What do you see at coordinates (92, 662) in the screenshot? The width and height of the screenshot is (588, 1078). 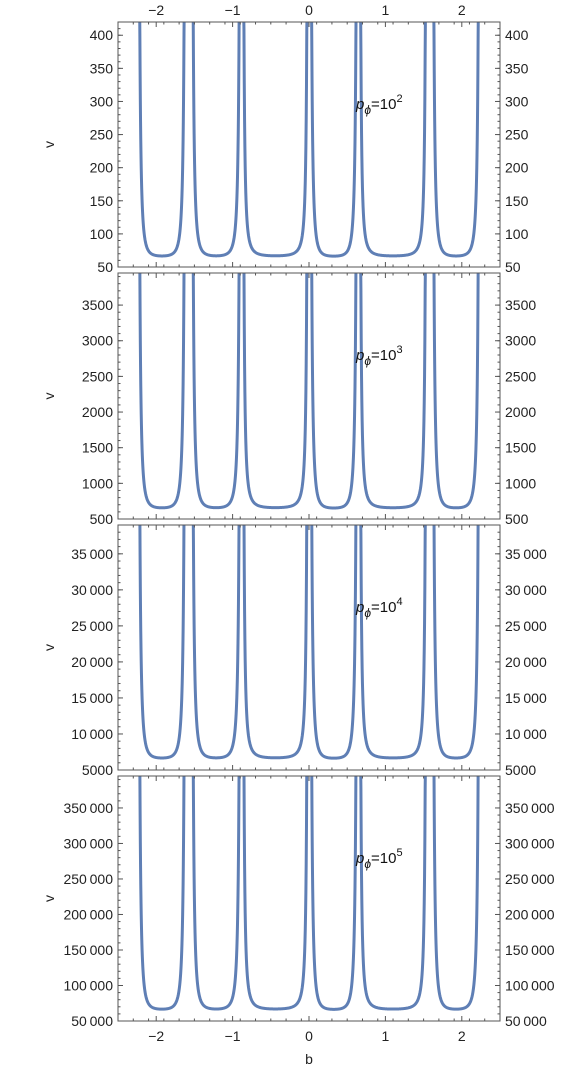 I see `y-tick-label-left: 20 000` at bounding box center [92, 662].